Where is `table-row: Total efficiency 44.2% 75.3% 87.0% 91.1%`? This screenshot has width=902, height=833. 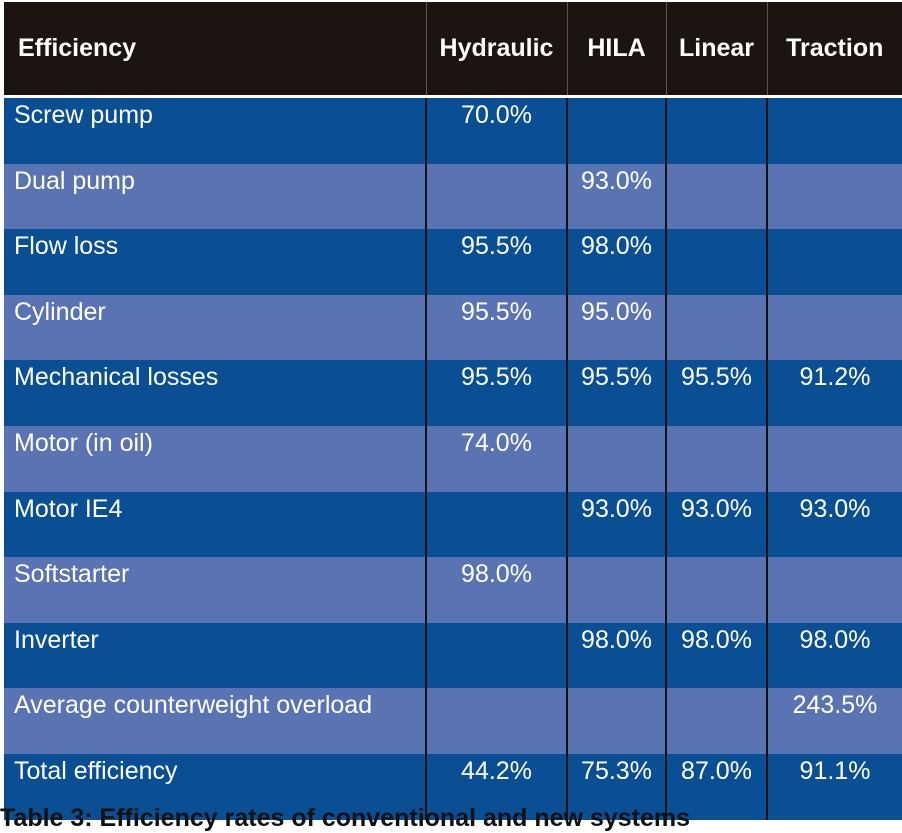
table-row: Total efficiency 44.2% 75.3% 87.0% 91.1% is located at coordinates (453, 786).